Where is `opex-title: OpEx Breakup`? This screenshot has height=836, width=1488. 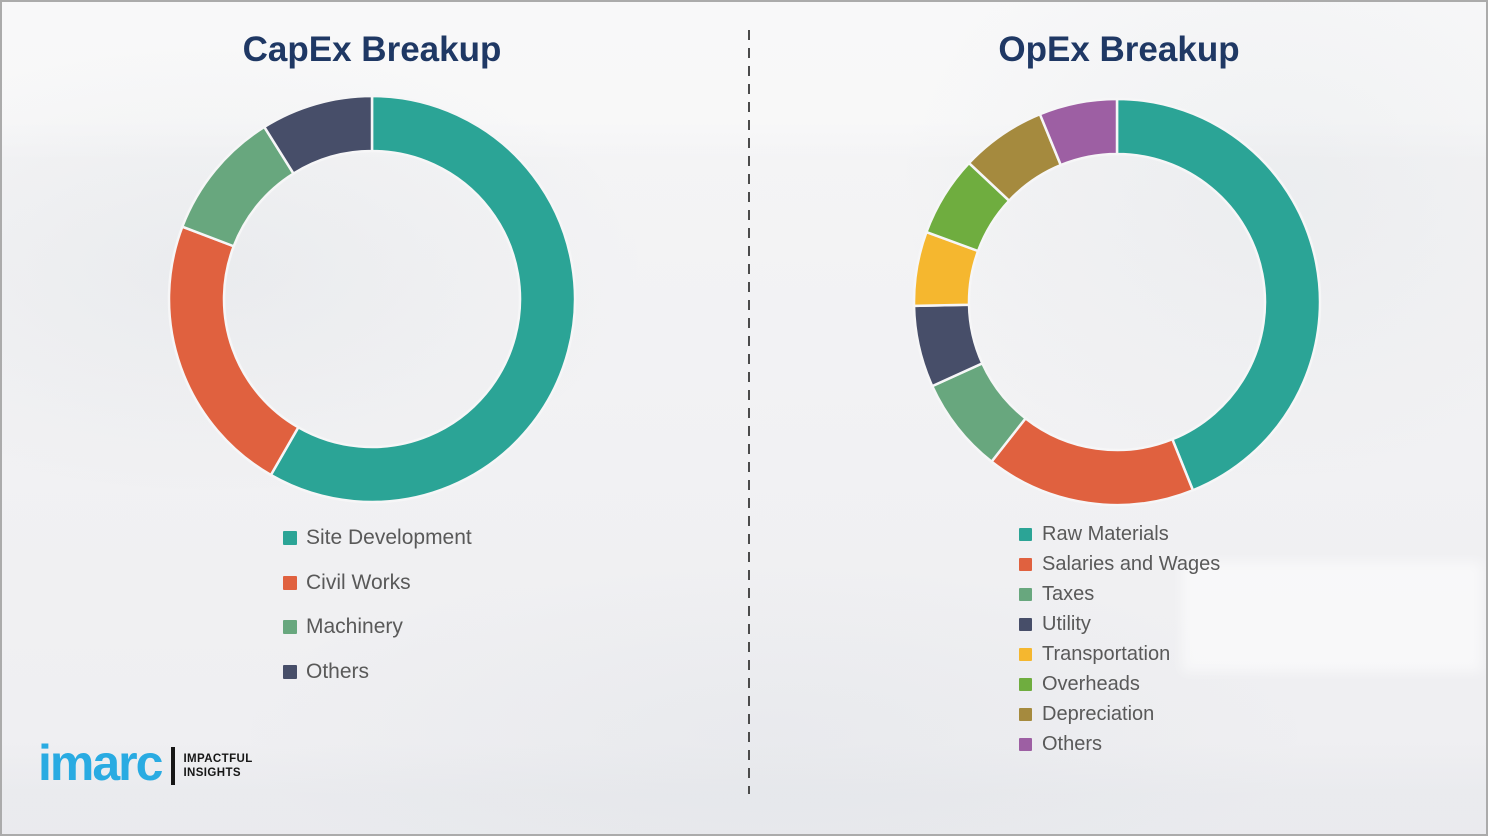 opex-title: OpEx Breakup is located at coordinates (1119, 49).